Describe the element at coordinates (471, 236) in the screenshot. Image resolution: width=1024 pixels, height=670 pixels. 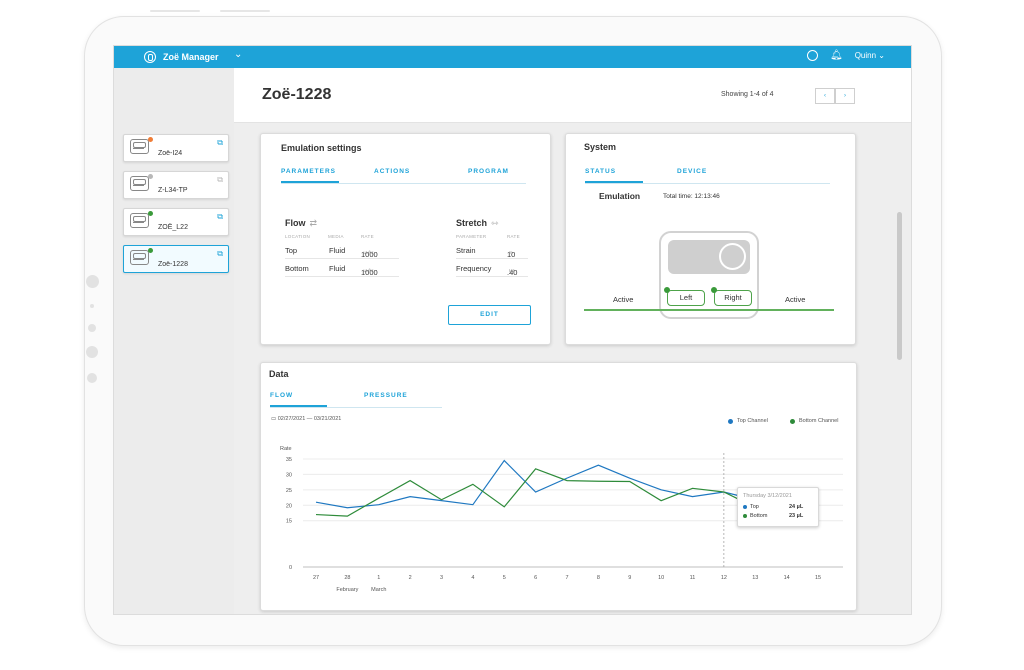
I see `stretch-header-parameter: PARAMETER` at that location.